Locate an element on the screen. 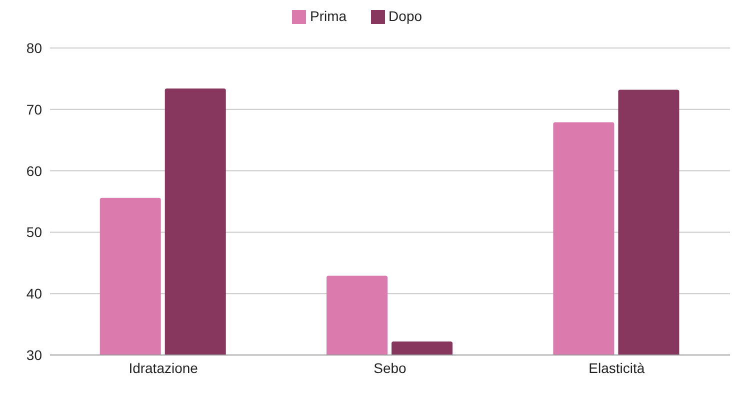 This screenshot has height=393, width=750. y-tick-label: 40 is located at coordinates (34, 294).